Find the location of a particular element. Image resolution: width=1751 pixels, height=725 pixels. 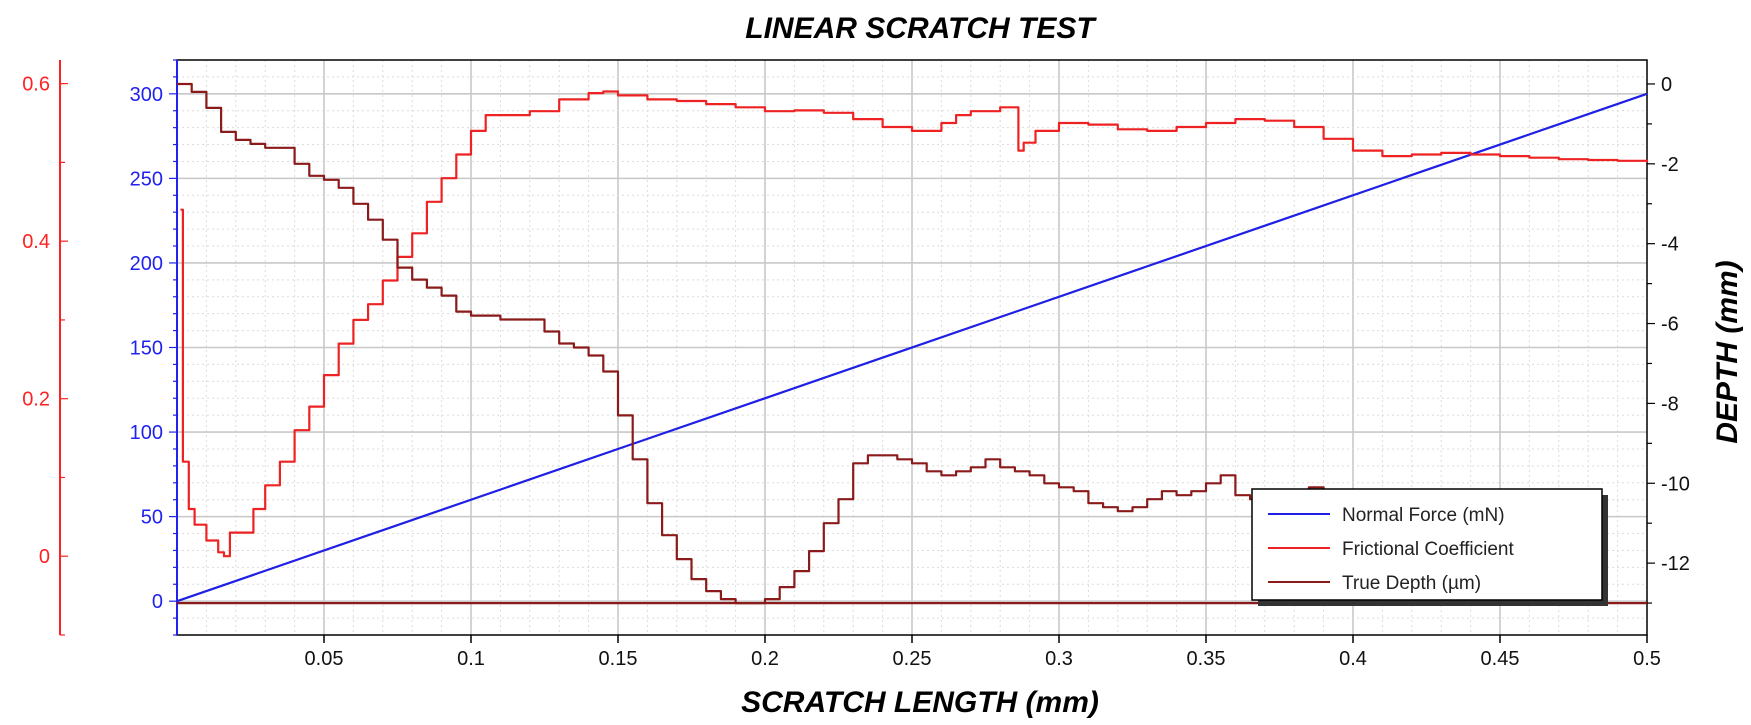

coef-tick-label: 0.2 is located at coordinates (36, 400).